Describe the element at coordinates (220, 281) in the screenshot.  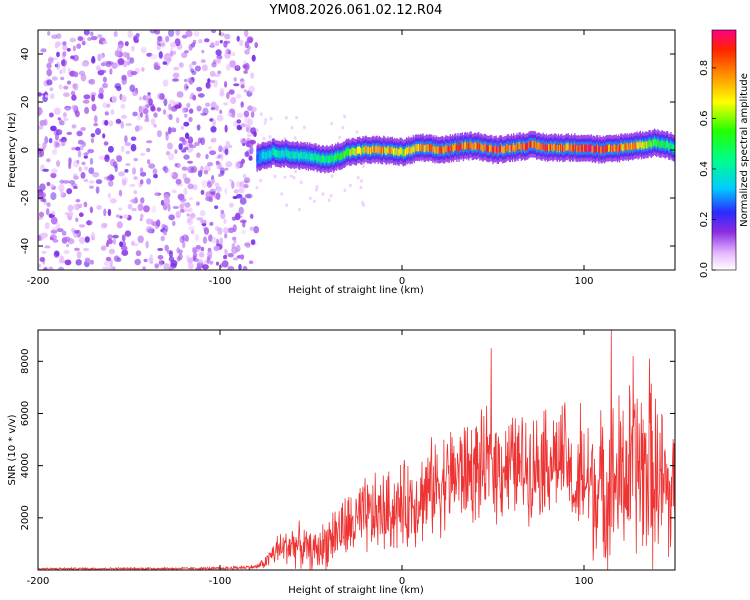
I see `x-tick-label: -100` at that location.